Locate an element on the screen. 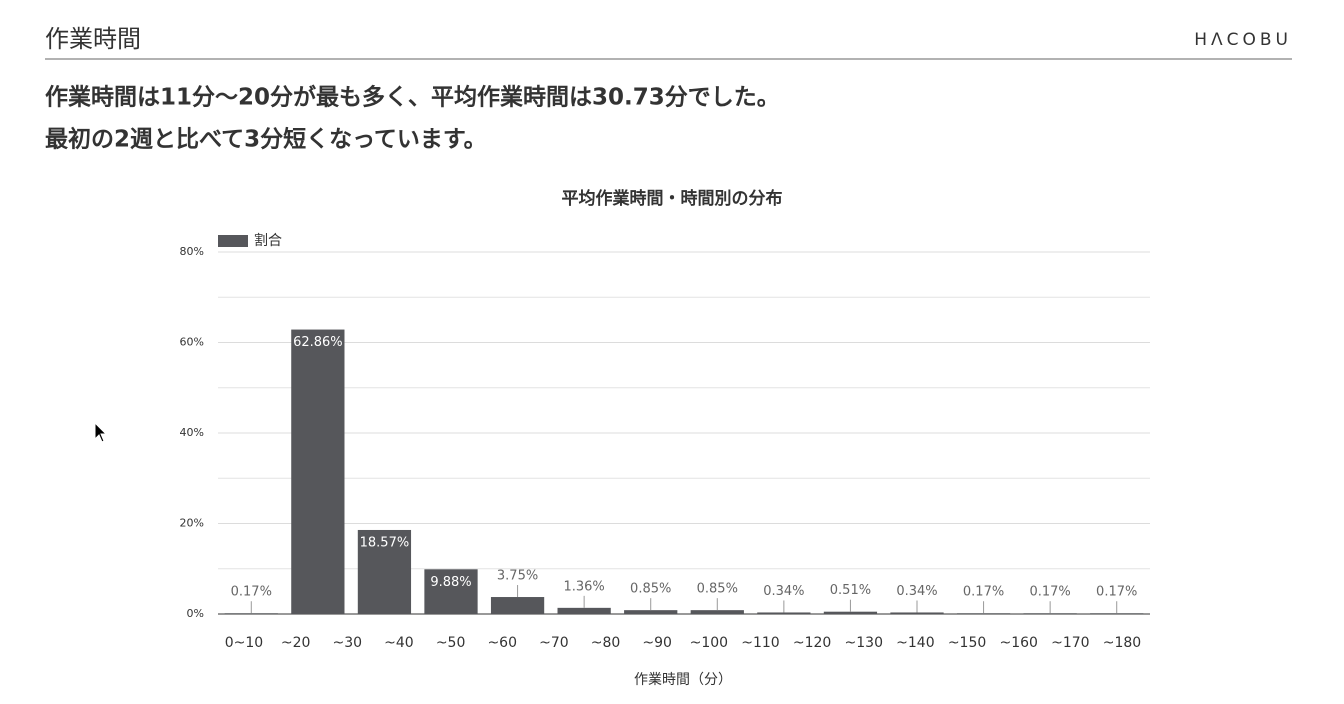 The image size is (1344, 704). legend-label: 割合 is located at coordinates (268, 240).